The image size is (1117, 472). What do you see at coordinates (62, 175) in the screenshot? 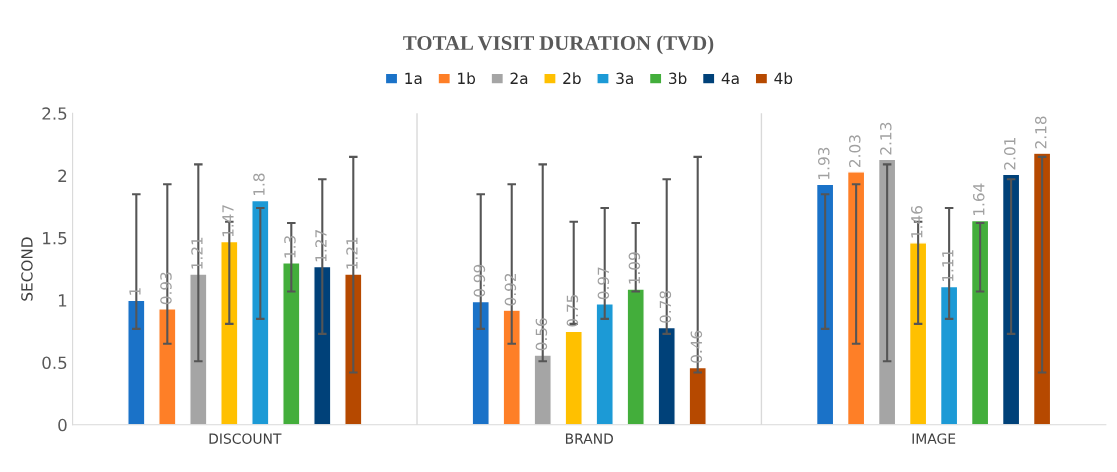
I see `y-tick-label: 2` at bounding box center [62, 175].